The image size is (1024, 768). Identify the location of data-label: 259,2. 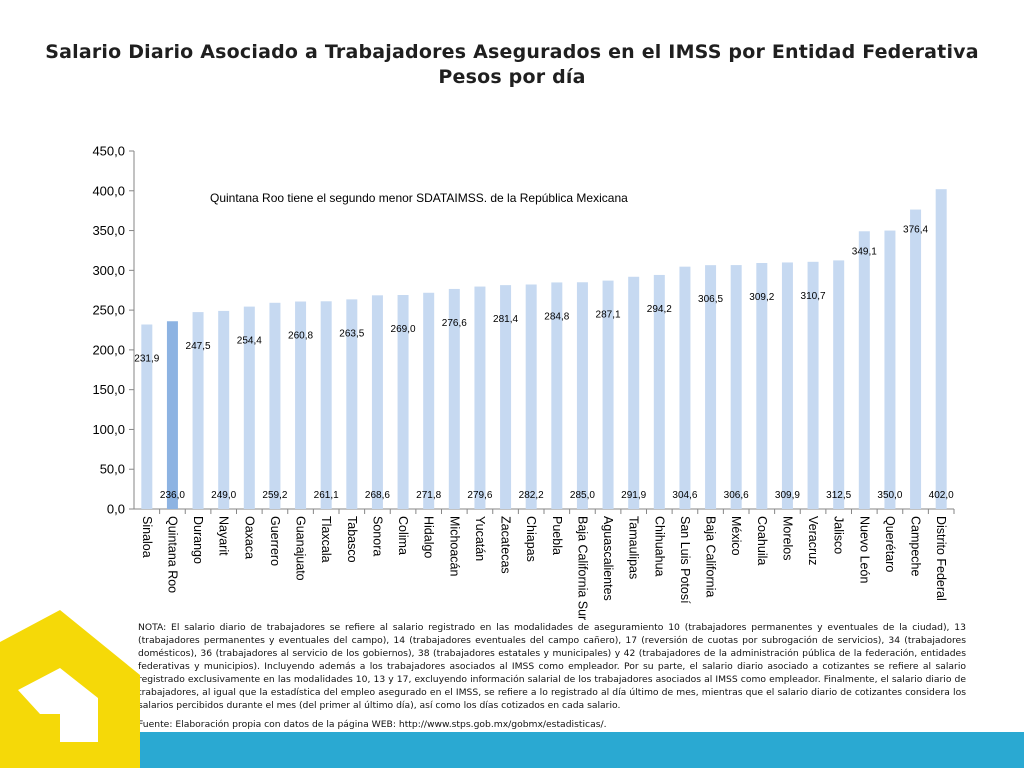
(274, 495).